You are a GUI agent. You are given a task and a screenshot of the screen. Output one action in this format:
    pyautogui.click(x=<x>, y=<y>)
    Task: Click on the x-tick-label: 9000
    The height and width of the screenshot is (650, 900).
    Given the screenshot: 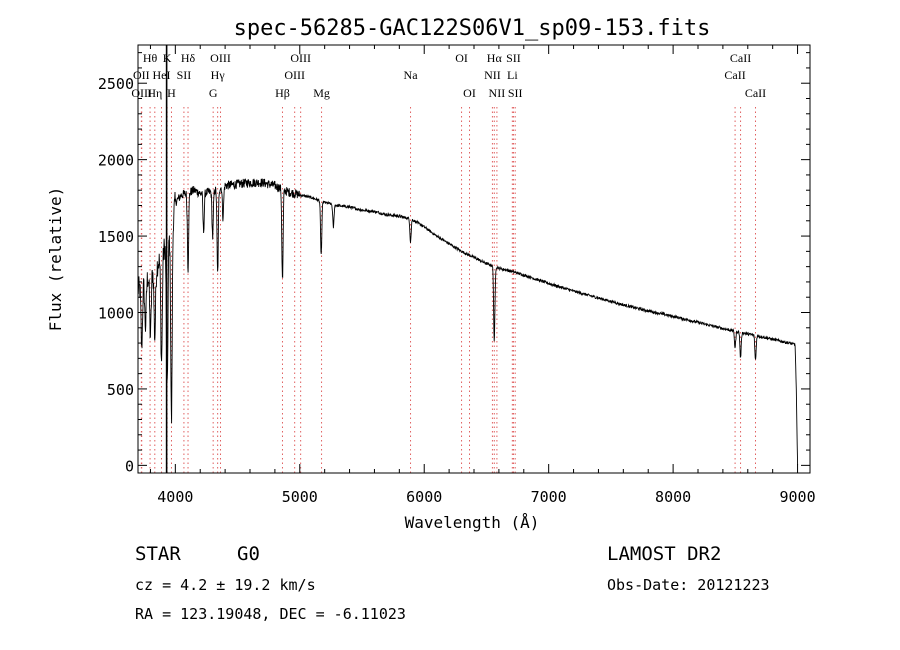 What is the action you would take?
    pyautogui.click(x=797, y=497)
    